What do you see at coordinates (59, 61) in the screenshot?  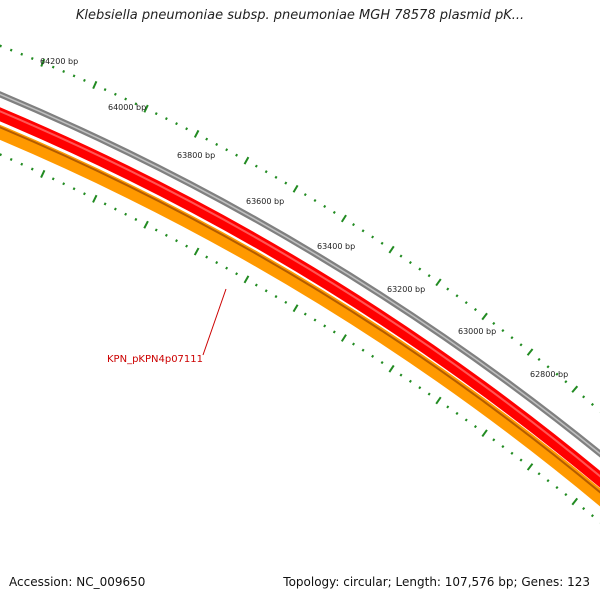 I see `tick-label: 64200 bp` at bounding box center [59, 61].